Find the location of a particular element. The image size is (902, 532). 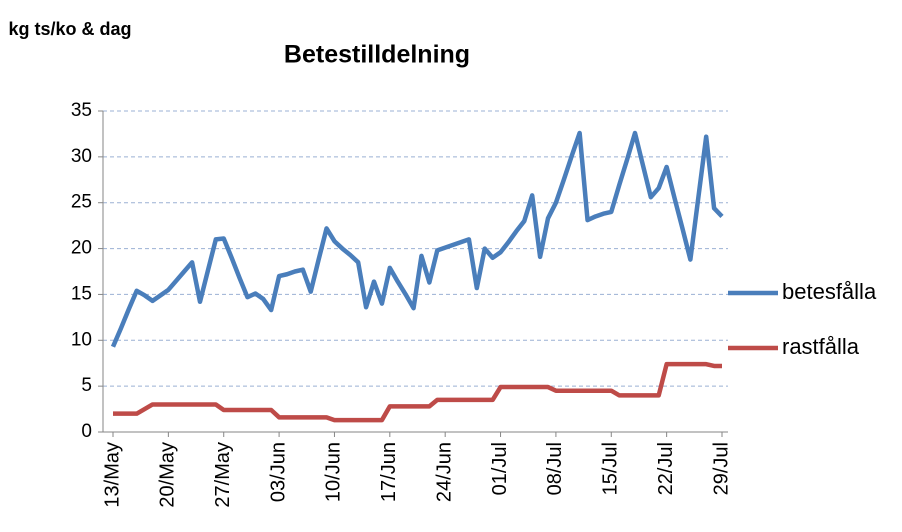

y-tick-label: 30 is located at coordinates (81, 156).